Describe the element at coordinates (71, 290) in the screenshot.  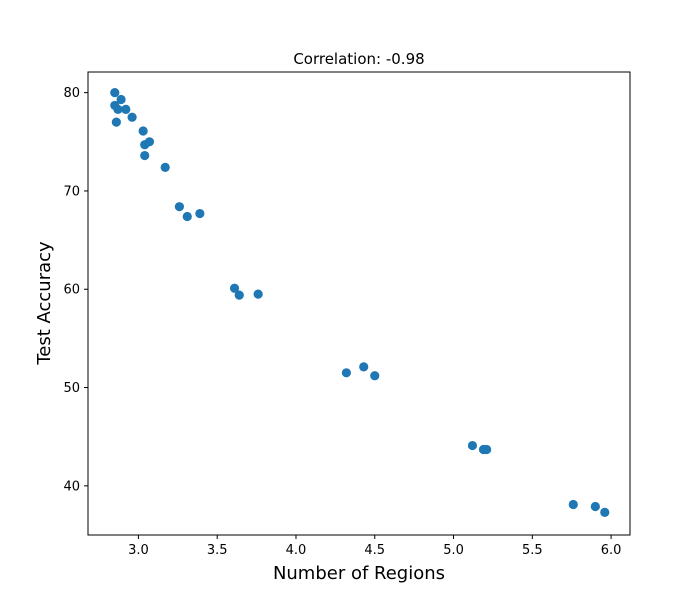
I see `y-tick-label: 60` at that location.